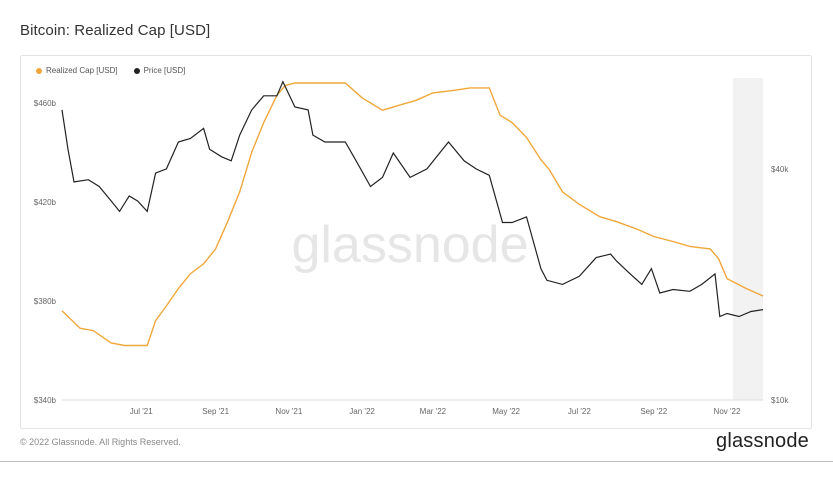 This screenshot has width=833, height=480. Describe the element at coordinates (653, 411) in the screenshot. I see `x-tick-label: Sep '22` at that location.